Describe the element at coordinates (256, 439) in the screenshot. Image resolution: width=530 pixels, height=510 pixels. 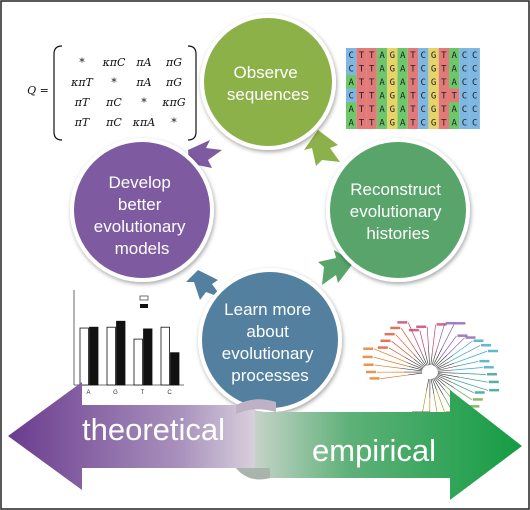
I see `ribbon-curl` at that location.